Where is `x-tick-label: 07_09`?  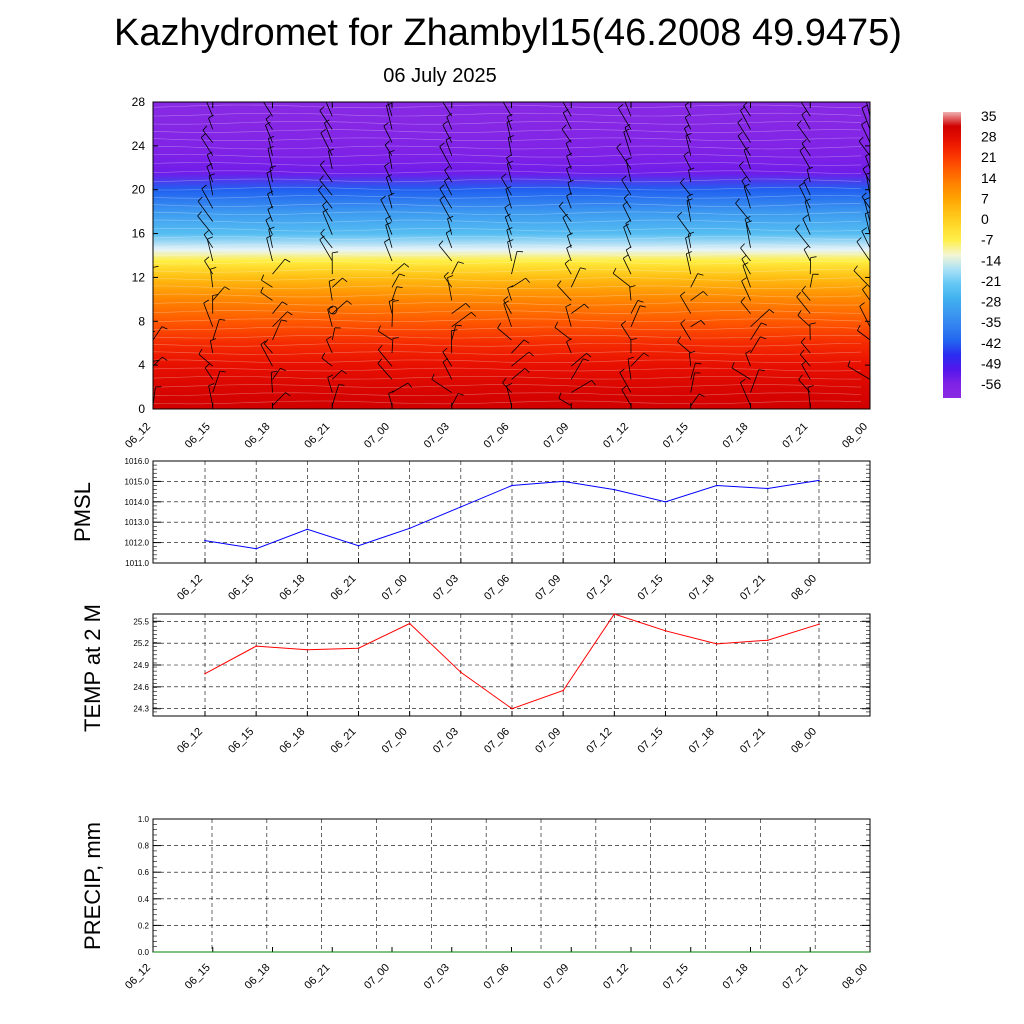 x-tick-label: 07_09 is located at coordinates (556, 436).